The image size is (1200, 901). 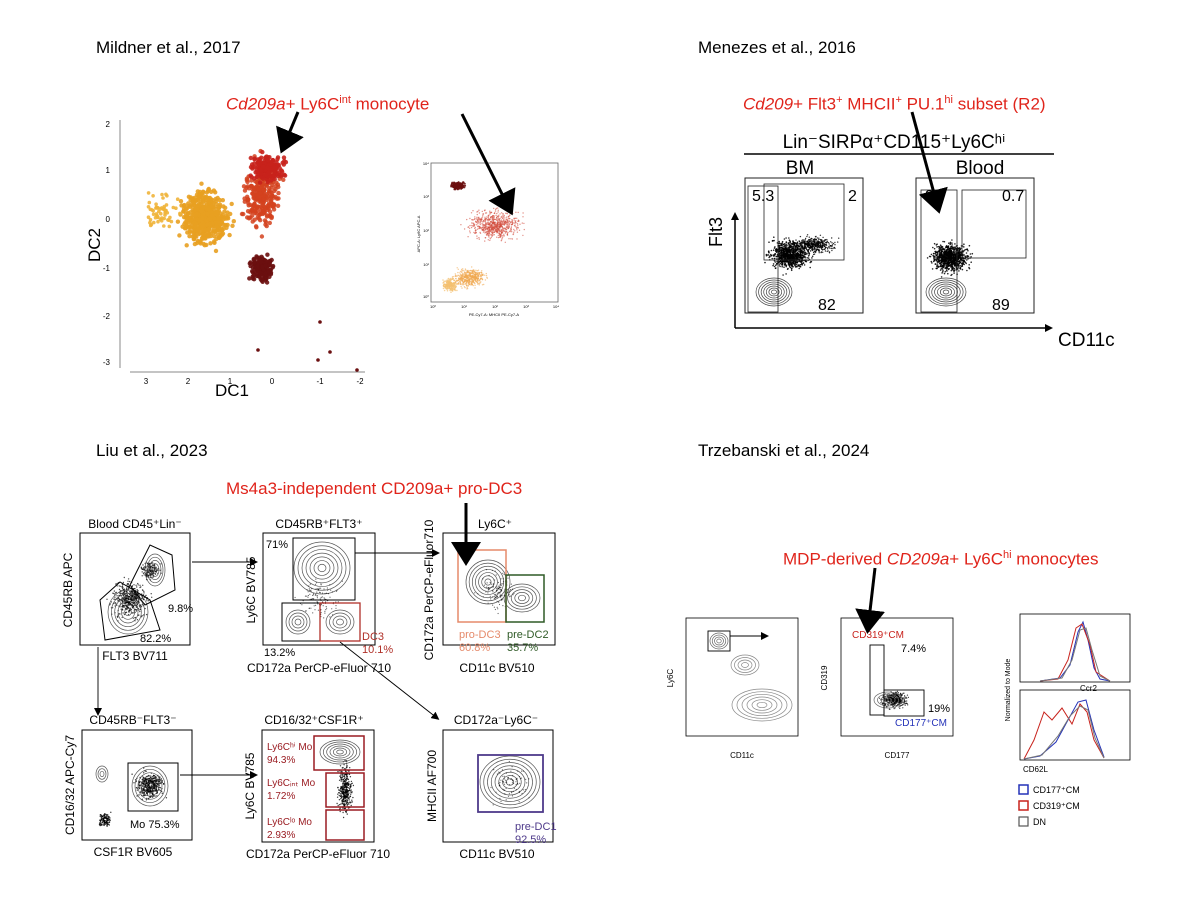 What do you see at coordinates (168, 47) in the screenshot?
I see `citation-mildner: Mildner et al., 2017` at bounding box center [168, 47].